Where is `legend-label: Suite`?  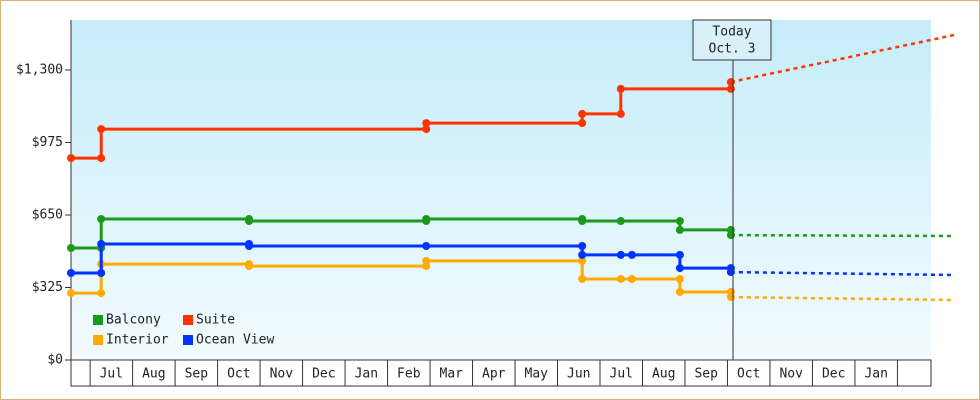 legend-label: Suite is located at coordinates (215, 320).